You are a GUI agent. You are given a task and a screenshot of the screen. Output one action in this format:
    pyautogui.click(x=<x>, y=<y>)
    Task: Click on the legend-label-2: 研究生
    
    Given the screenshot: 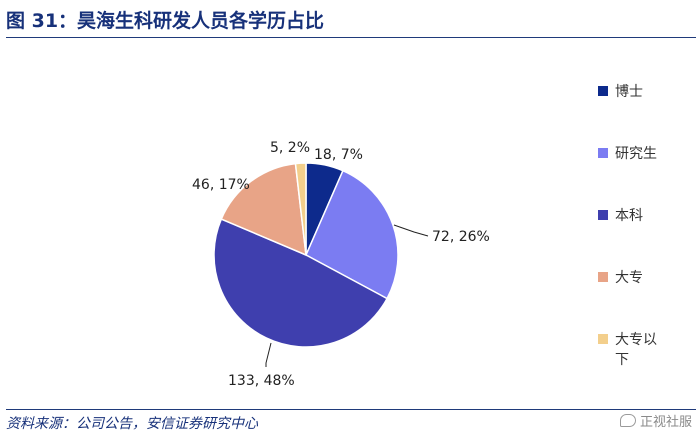 What is the action you would take?
    pyautogui.click(x=636, y=154)
    